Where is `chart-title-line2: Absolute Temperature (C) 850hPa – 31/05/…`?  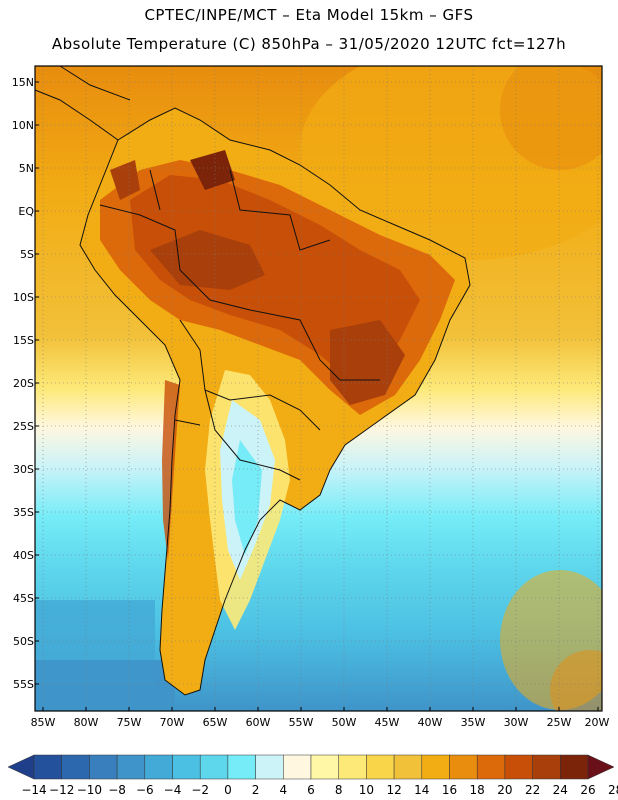
chart-title-line2: Absolute Temperature (C) 850hPa – 31/05/… is located at coordinates (309, 44).